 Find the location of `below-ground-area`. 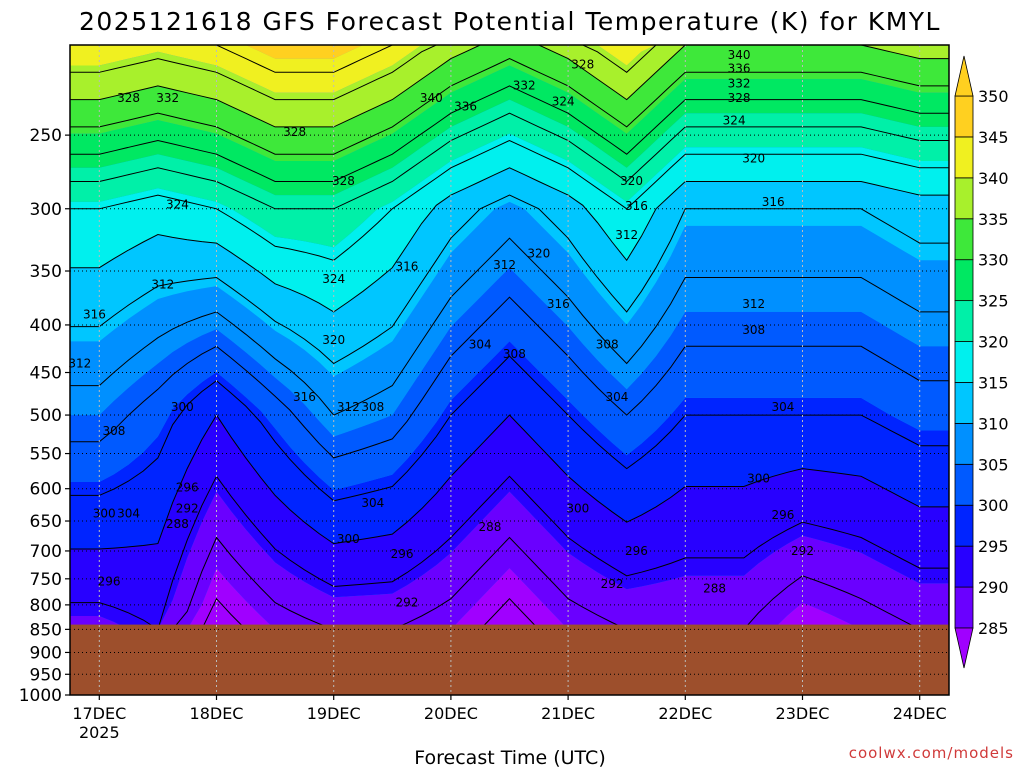

below-ground-area is located at coordinates (509, 659).